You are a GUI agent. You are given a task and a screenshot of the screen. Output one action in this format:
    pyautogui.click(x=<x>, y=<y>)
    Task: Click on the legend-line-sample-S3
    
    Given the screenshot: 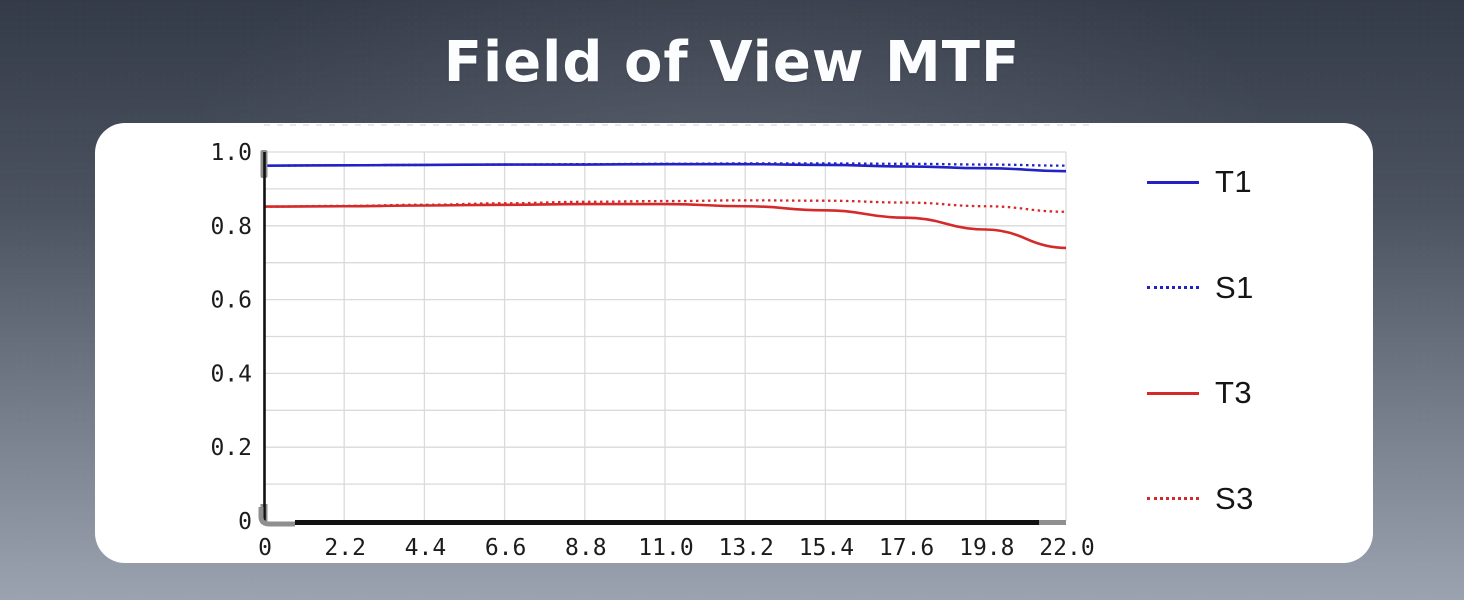 What is the action you would take?
    pyautogui.click(x=1173, y=499)
    